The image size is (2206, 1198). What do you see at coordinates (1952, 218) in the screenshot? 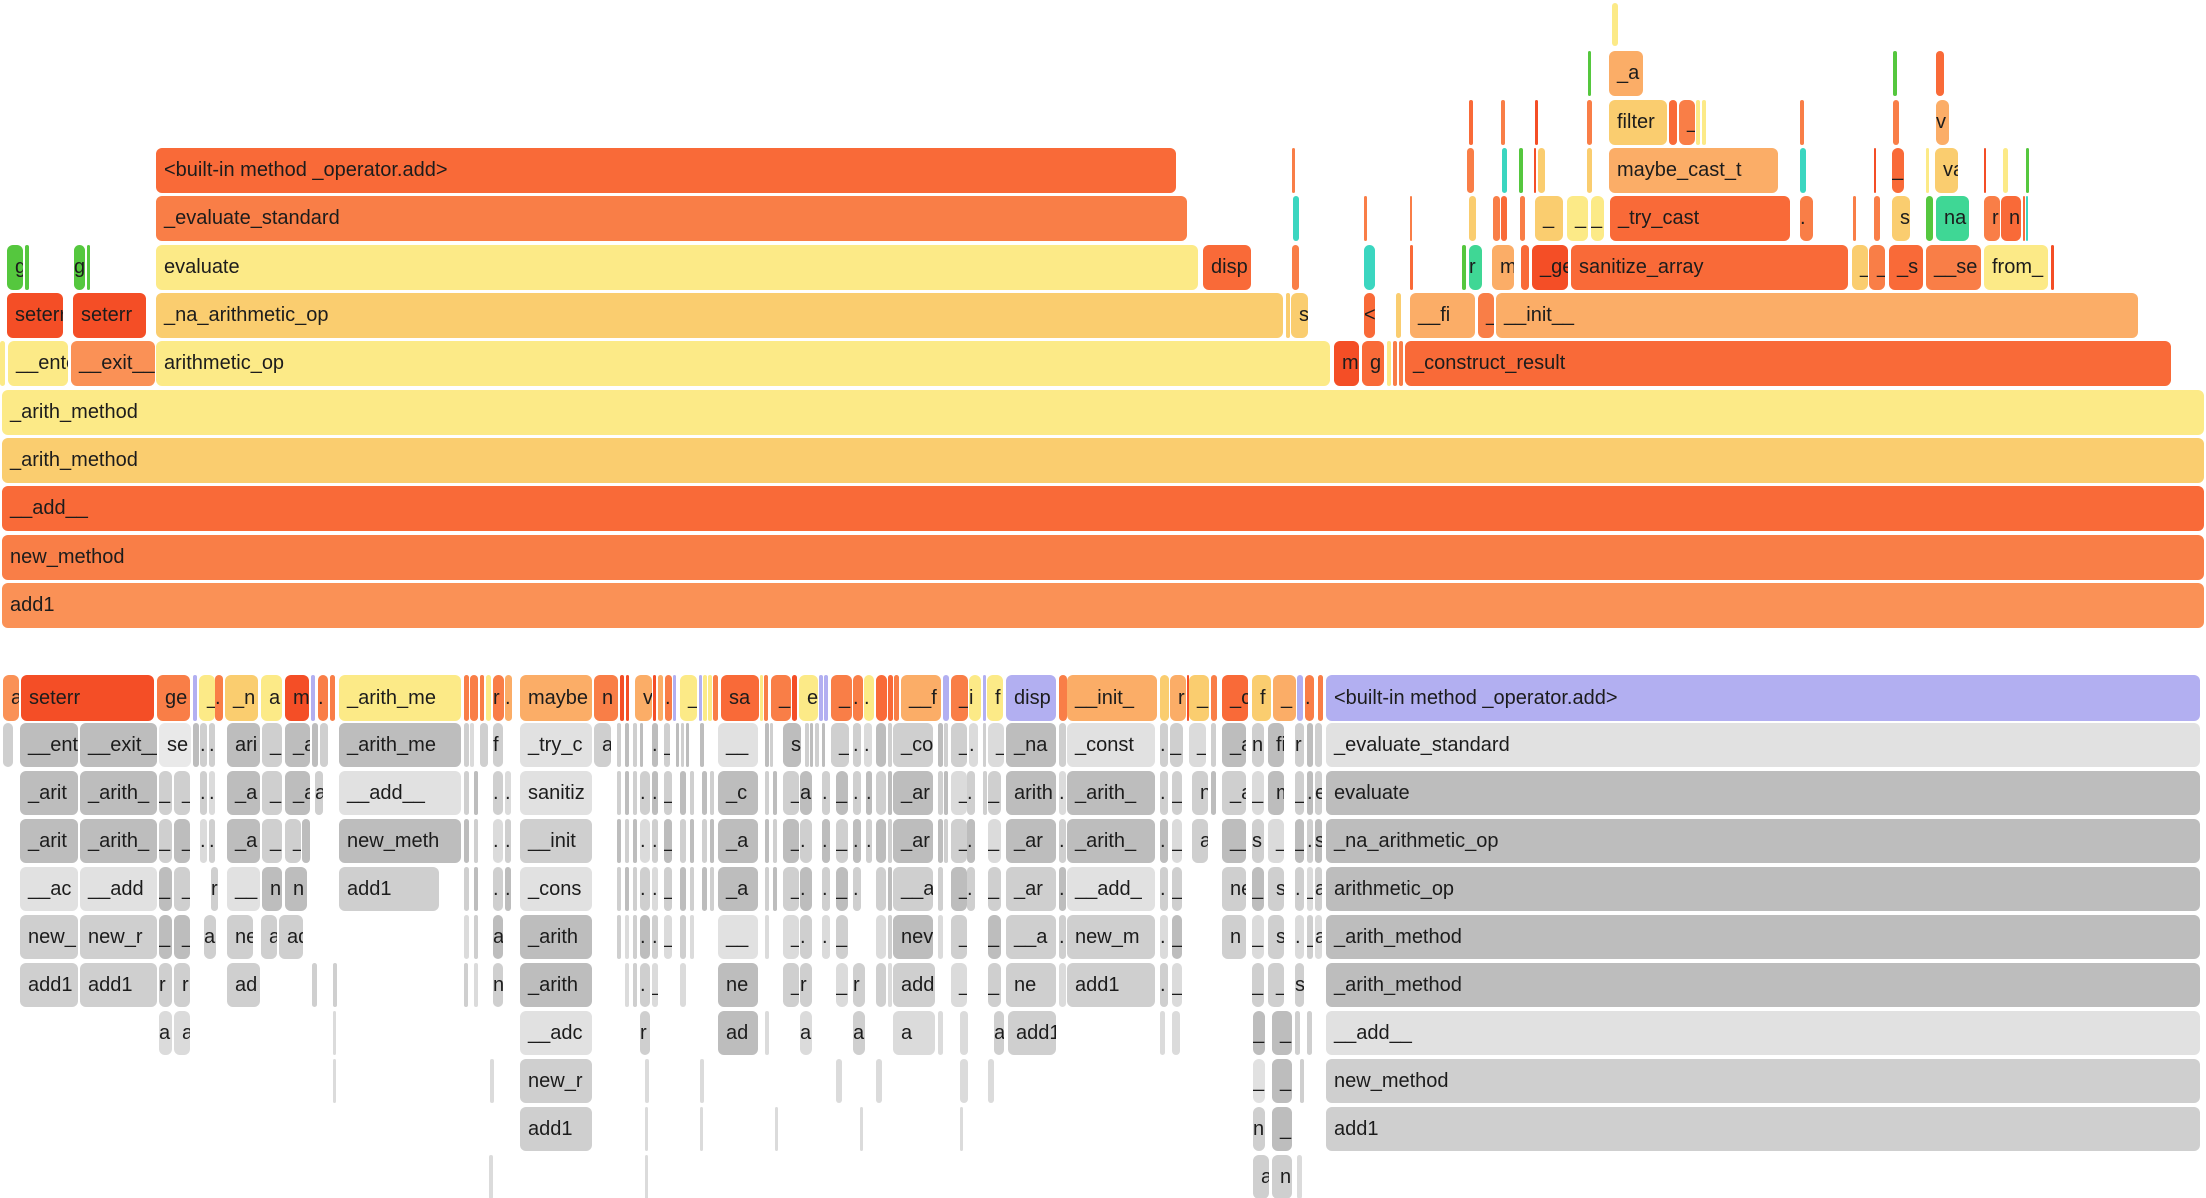
I see `frame-na: na` at bounding box center [1952, 218].